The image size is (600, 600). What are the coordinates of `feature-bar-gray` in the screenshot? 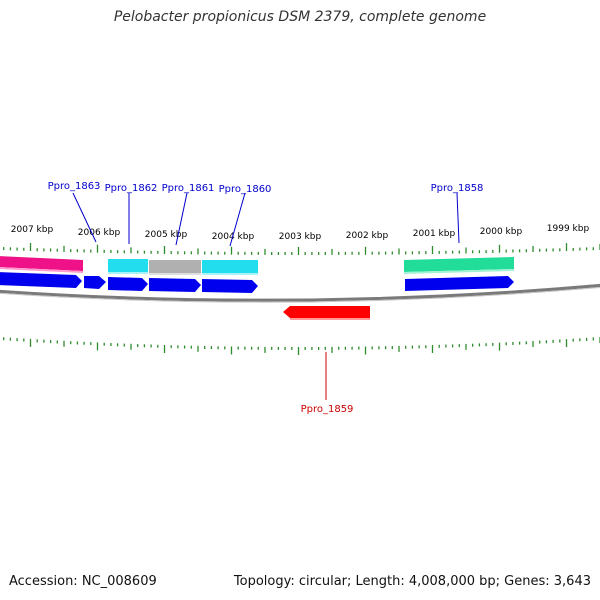 It's located at (175, 266).